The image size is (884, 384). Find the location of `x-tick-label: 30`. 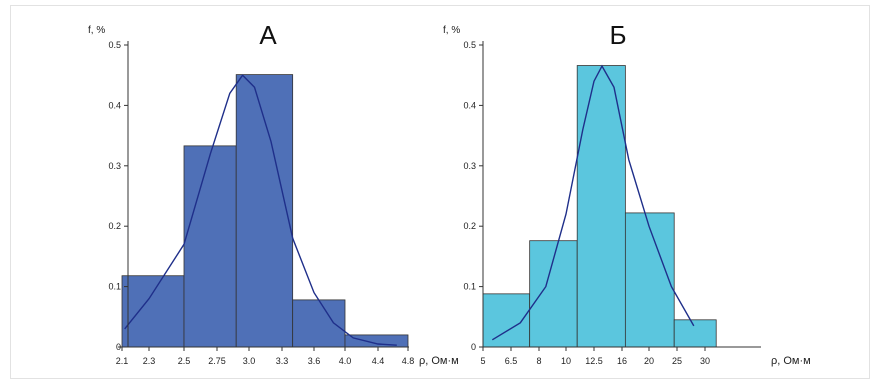

x-tick-label: 30 is located at coordinates (705, 361).